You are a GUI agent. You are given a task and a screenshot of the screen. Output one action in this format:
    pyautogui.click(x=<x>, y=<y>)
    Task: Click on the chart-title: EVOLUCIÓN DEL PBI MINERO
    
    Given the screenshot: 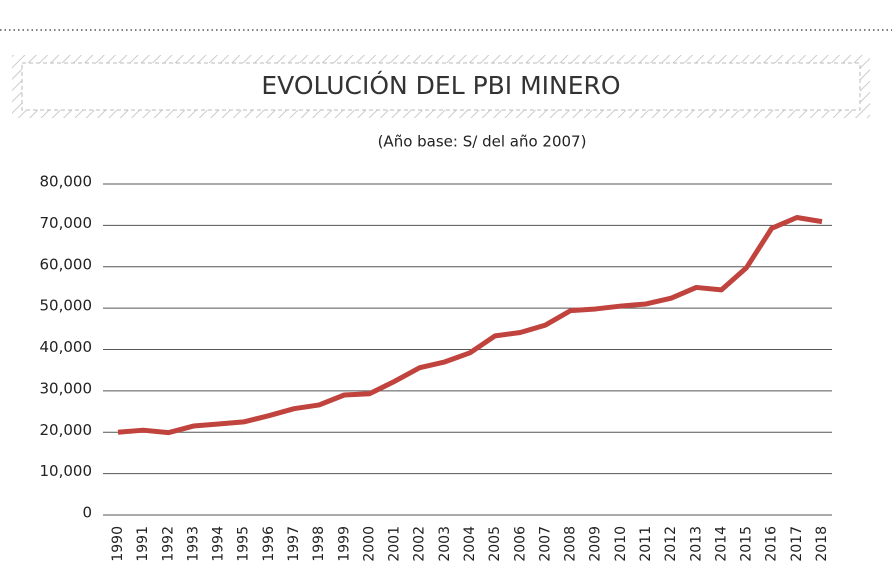 What is the action you would take?
    pyautogui.click(x=440, y=85)
    